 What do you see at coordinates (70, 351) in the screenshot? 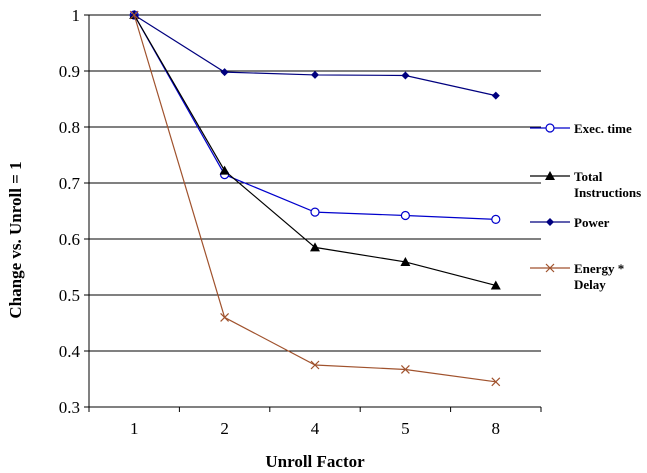
I see `y-tick-label: 0.4` at bounding box center [70, 351].